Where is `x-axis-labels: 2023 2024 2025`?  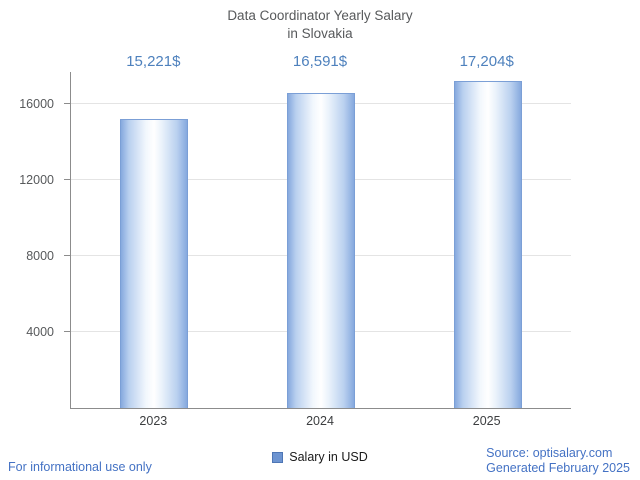 x-axis-labels: 2023 2024 2025 is located at coordinates (320, 421).